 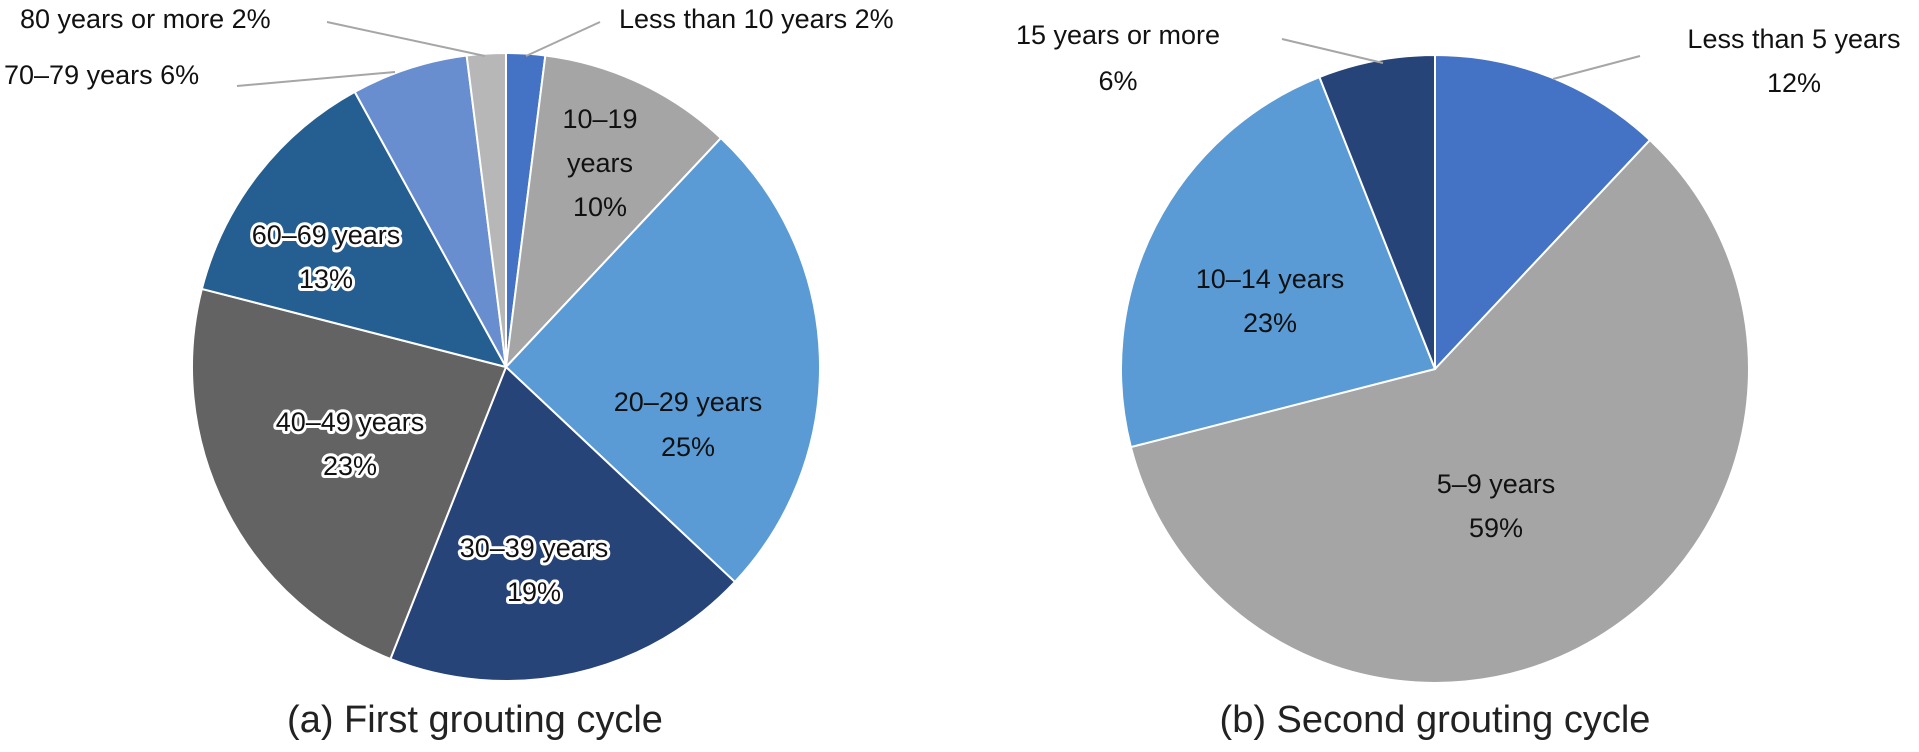 I want to click on data-label-10-19-years-name: 10–19, so click(x=599, y=119).